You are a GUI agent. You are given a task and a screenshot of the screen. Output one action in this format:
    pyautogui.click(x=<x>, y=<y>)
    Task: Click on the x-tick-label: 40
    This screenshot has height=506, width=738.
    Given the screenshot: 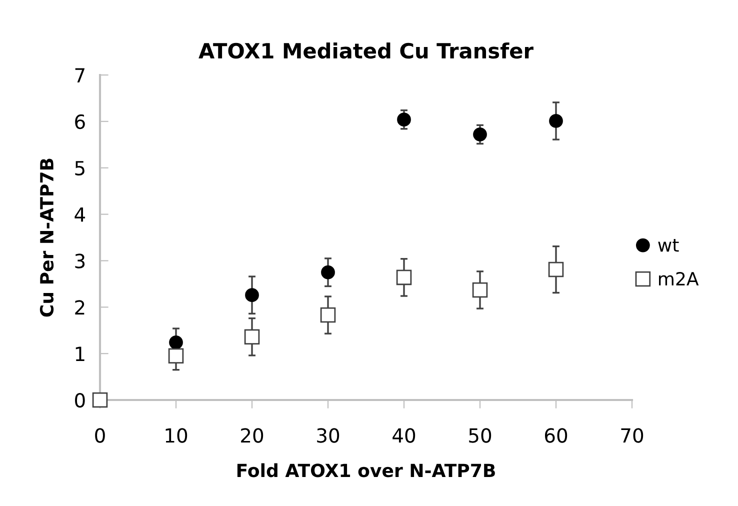 What is the action you would take?
    pyautogui.click(x=404, y=435)
    